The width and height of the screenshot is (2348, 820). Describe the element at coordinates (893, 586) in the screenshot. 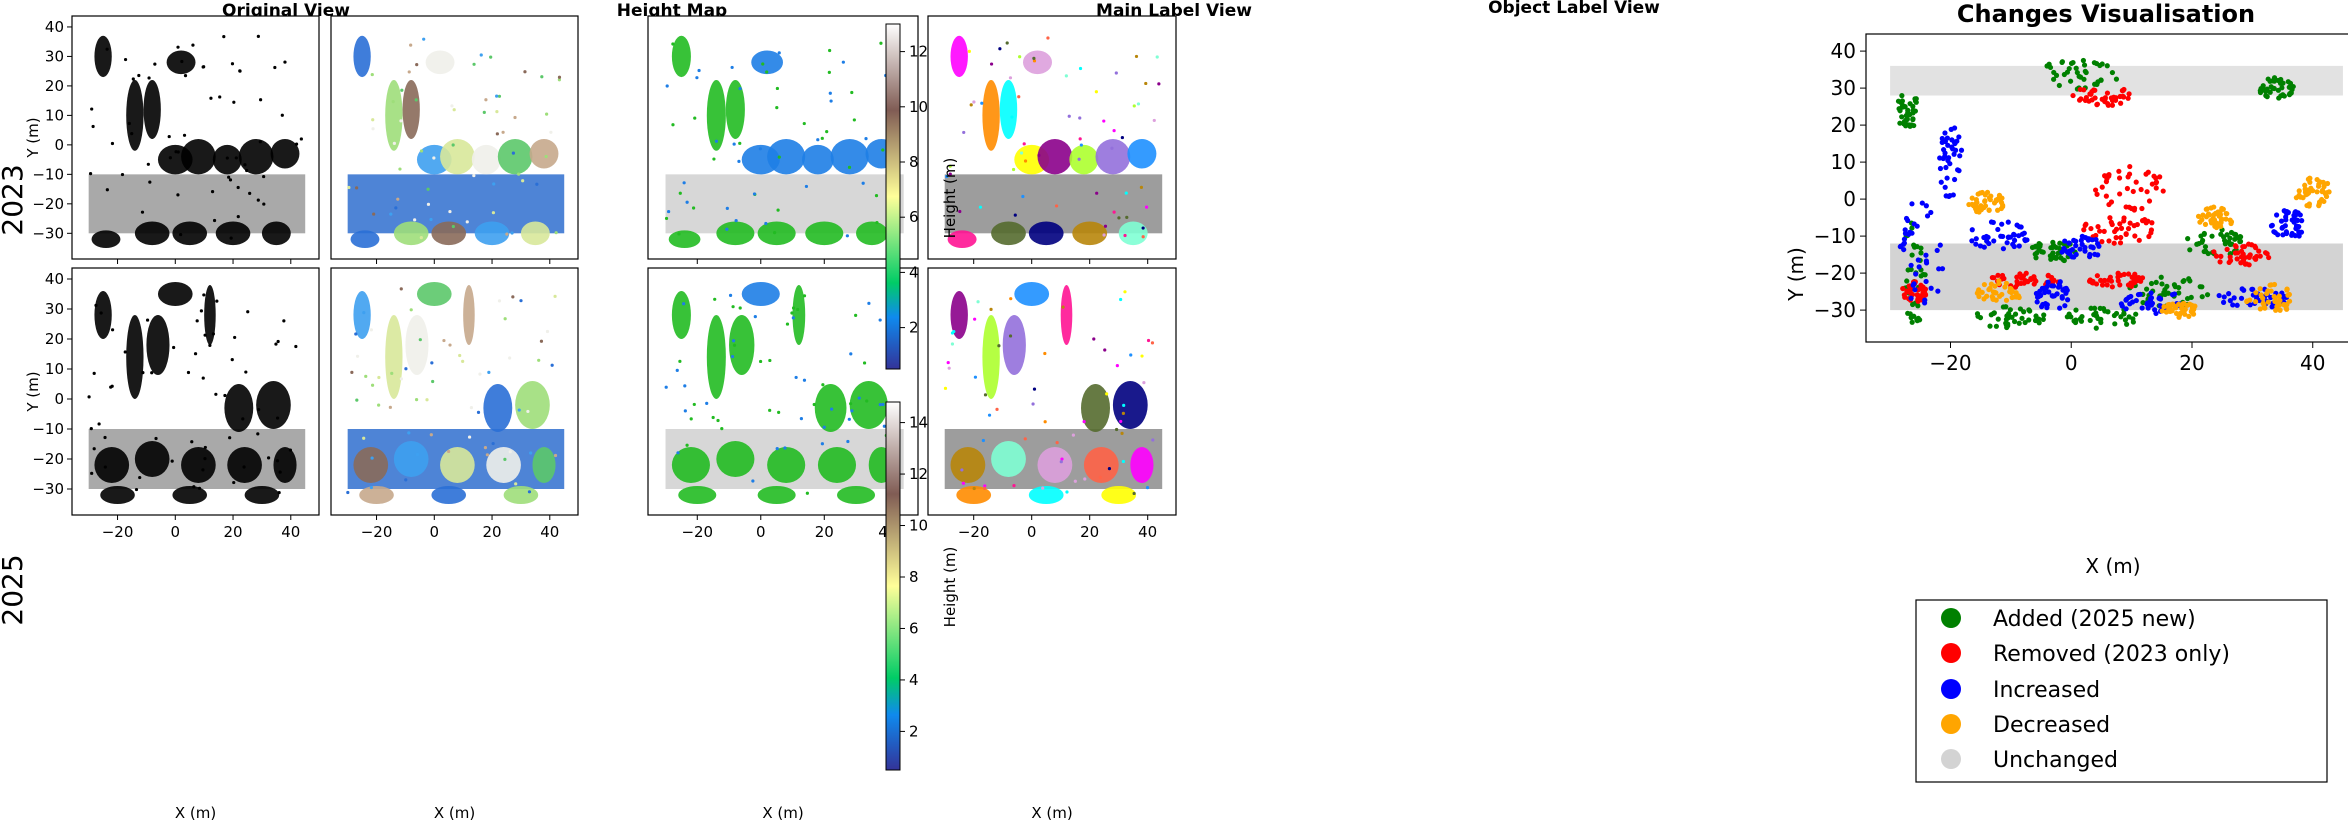

I see `colorbar-2025` at that location.